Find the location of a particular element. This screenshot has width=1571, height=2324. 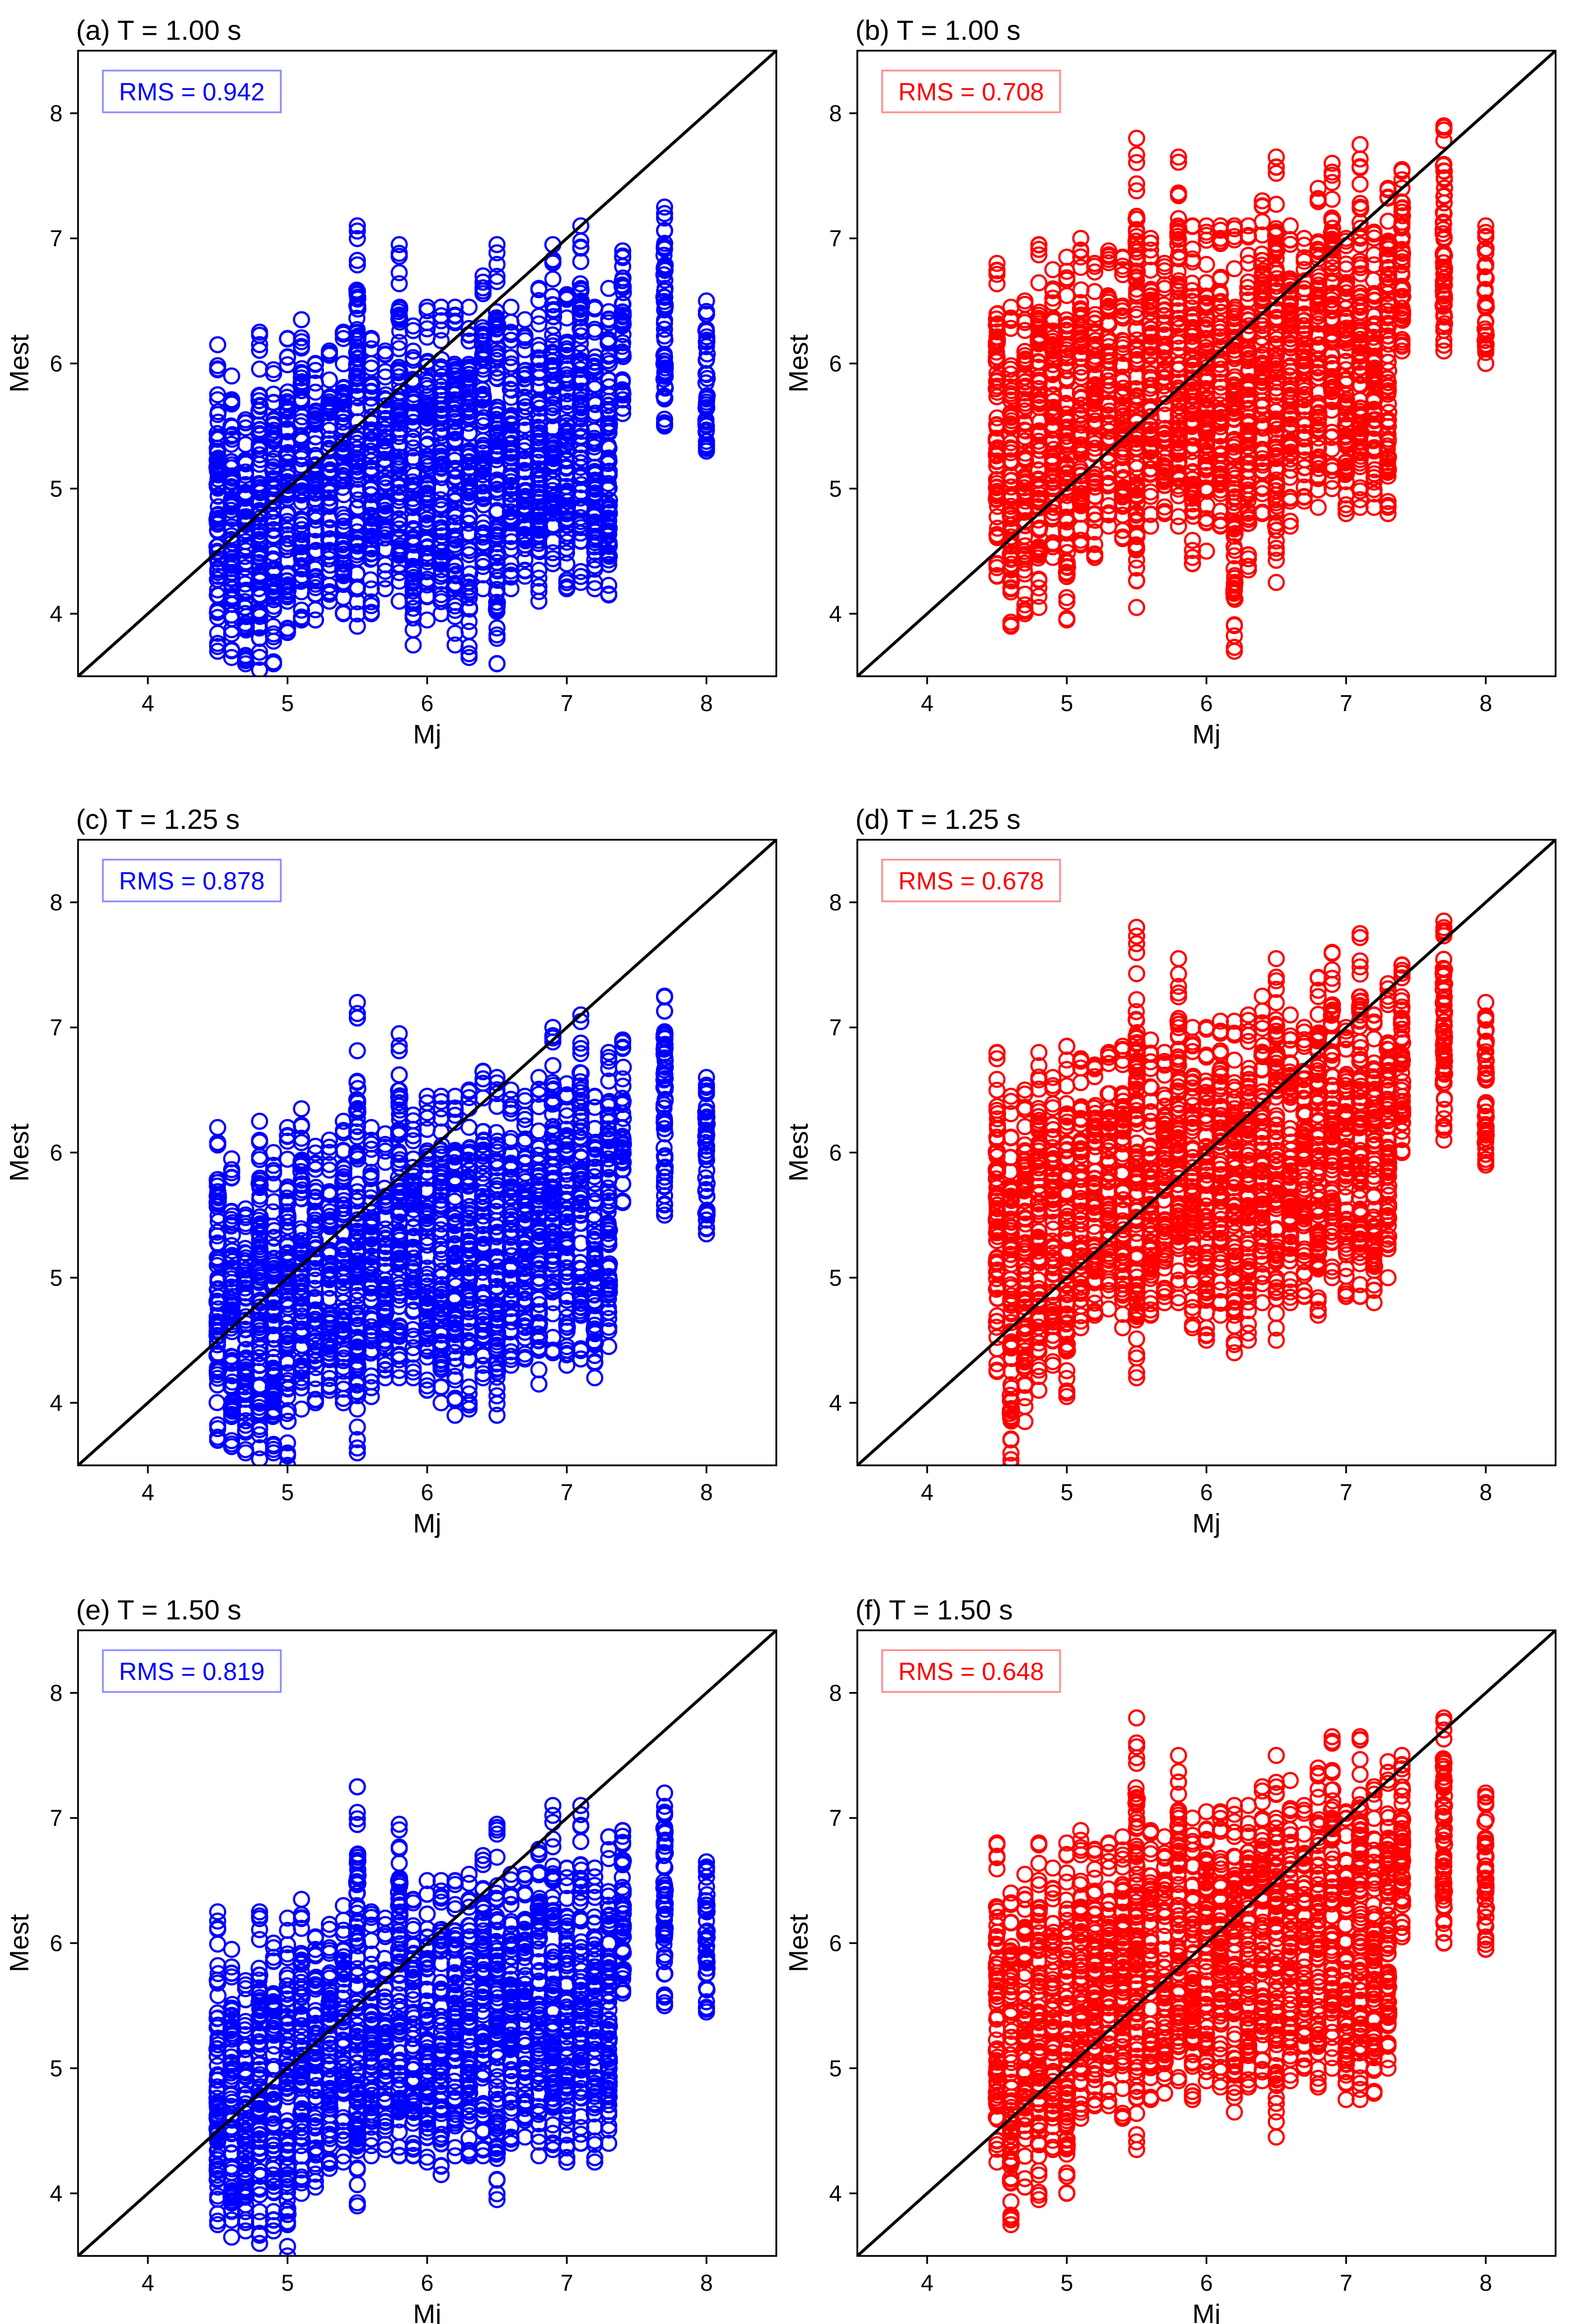

y-axis-label: Mest is located at coordinates (19, 363).